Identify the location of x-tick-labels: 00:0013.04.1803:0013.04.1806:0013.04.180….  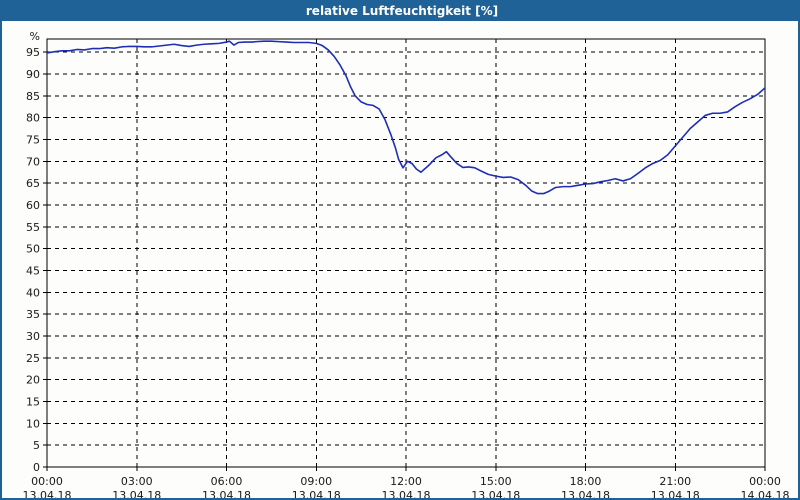
(406, 486).